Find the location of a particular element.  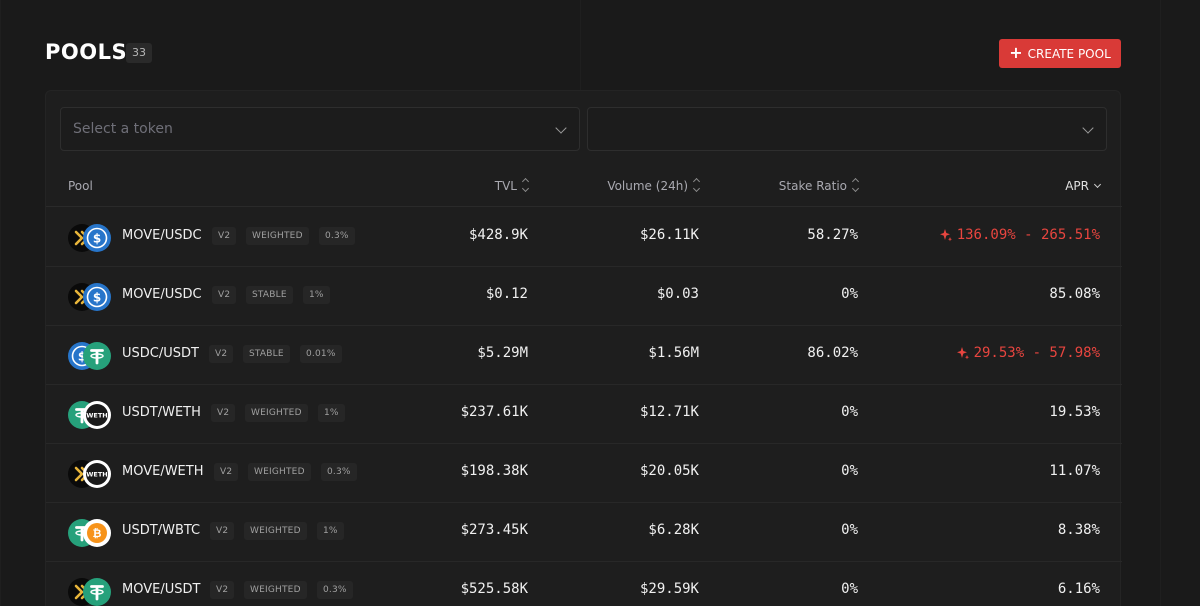

page-title: POOLS is located at coordinates (86, 52).